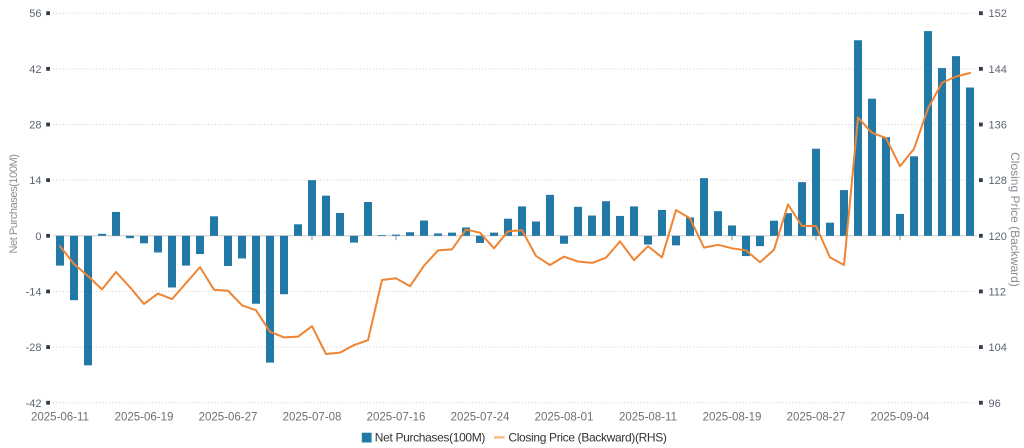  I want to click on svg-text: 96, so click(995, 404).